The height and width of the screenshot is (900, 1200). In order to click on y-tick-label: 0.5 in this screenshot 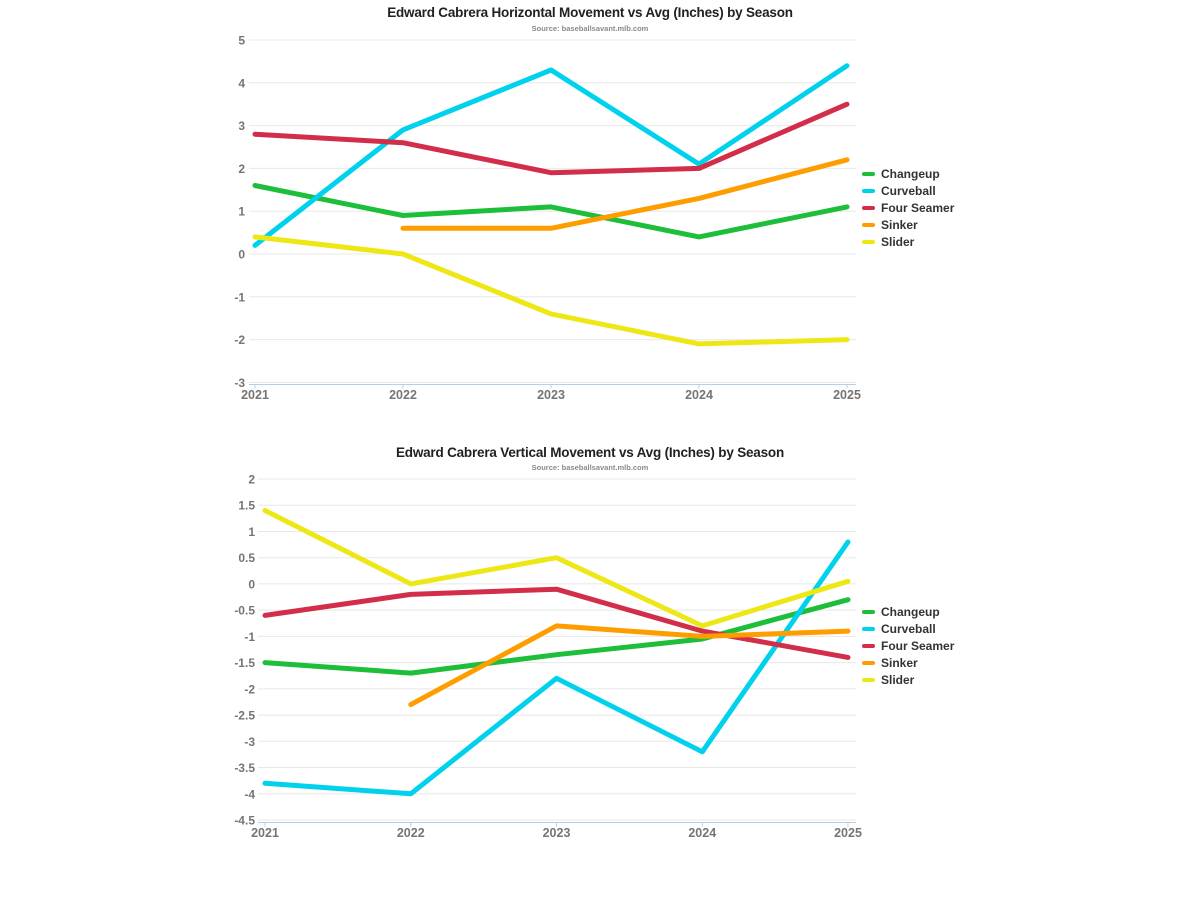, I will do `click(246, 558)`.